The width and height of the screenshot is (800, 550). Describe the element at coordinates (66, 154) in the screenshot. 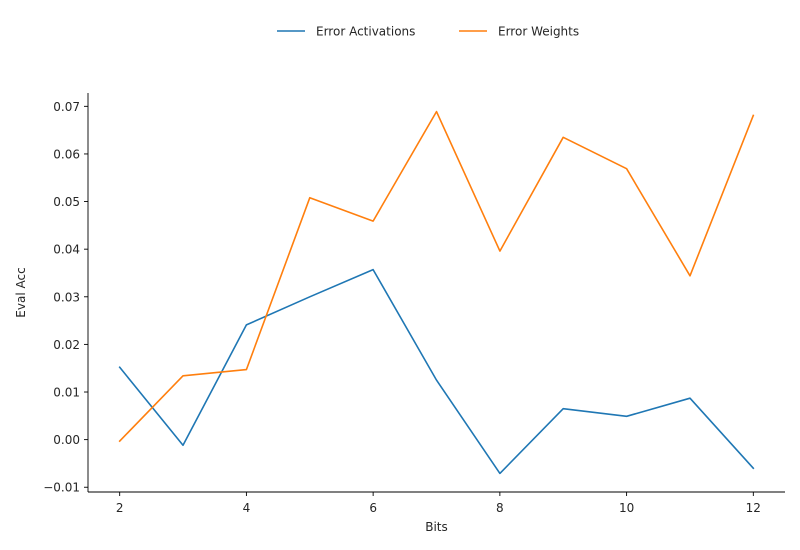

I see `y-tick-label: 0.06` at that location.